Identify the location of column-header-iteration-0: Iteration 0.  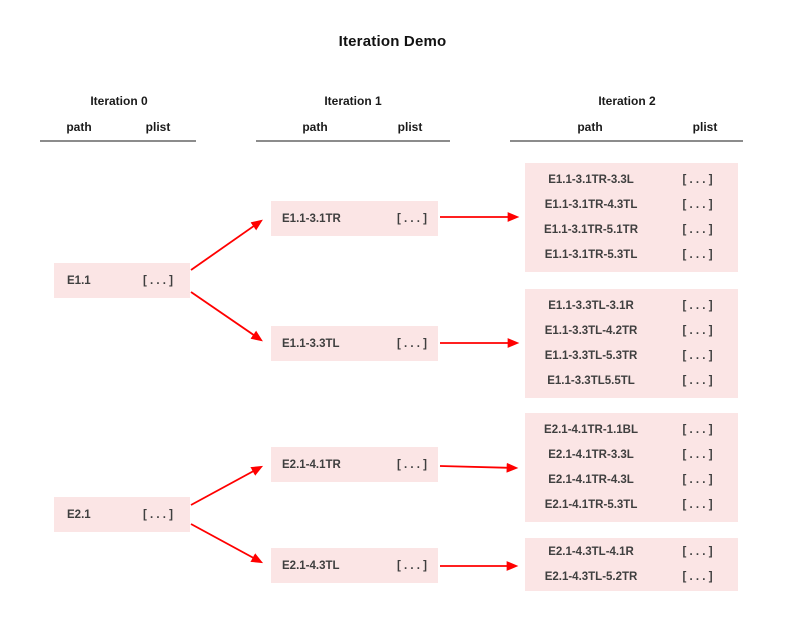
(119, 101).